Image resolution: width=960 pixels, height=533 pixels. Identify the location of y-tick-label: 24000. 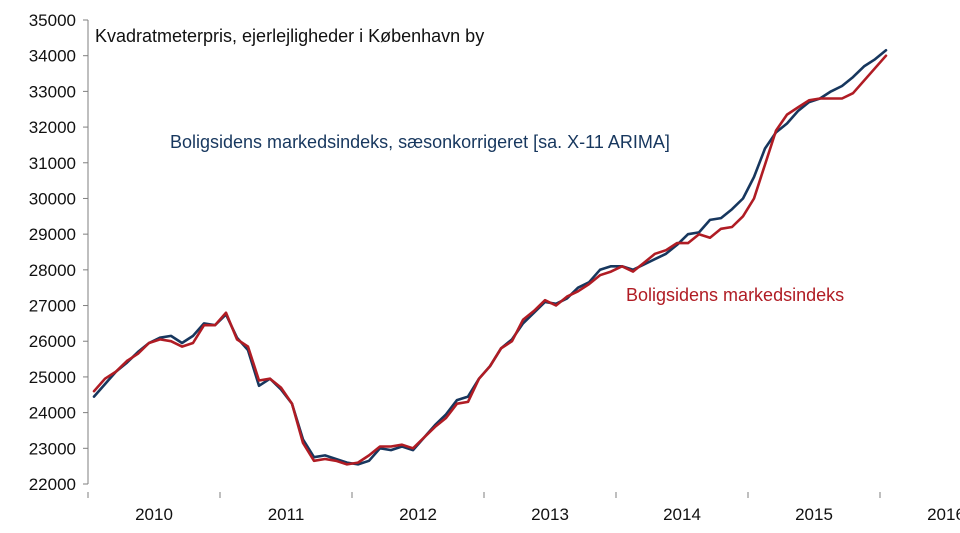
(52, 413).